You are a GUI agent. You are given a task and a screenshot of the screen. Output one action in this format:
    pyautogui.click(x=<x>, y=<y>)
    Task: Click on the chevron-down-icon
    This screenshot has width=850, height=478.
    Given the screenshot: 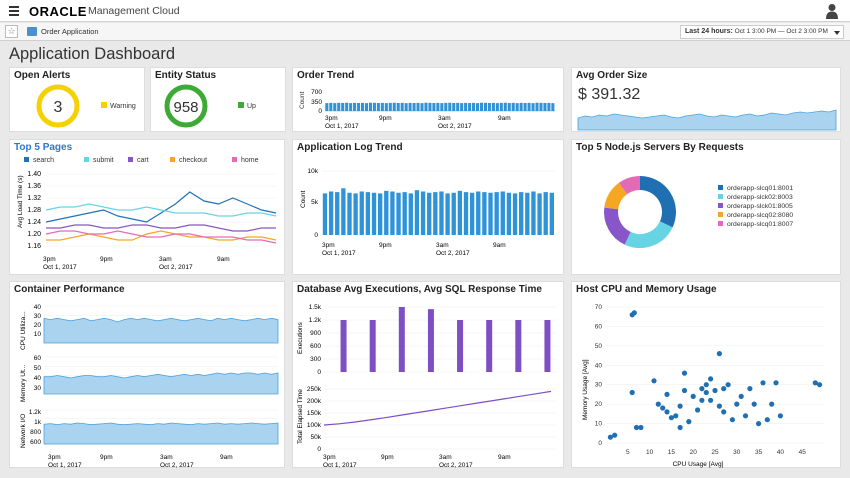 What is the action you would take?
    pyautogui.click(x=837, y=33)
    